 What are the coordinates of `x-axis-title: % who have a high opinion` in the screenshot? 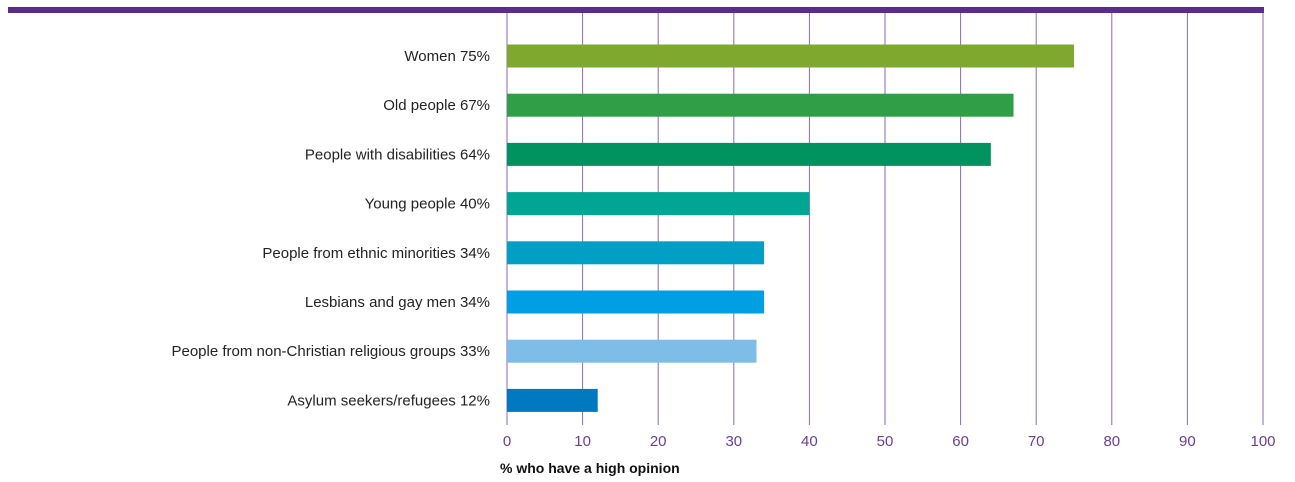 It's located at (590, 468).